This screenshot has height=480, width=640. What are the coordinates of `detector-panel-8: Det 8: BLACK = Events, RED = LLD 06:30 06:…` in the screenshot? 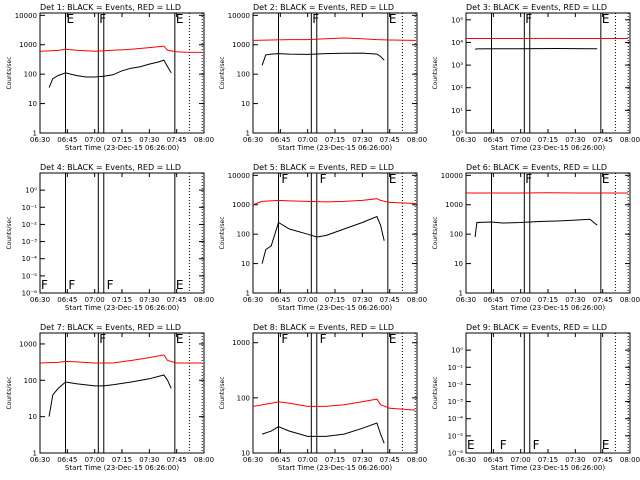 It's located at (323, 397).